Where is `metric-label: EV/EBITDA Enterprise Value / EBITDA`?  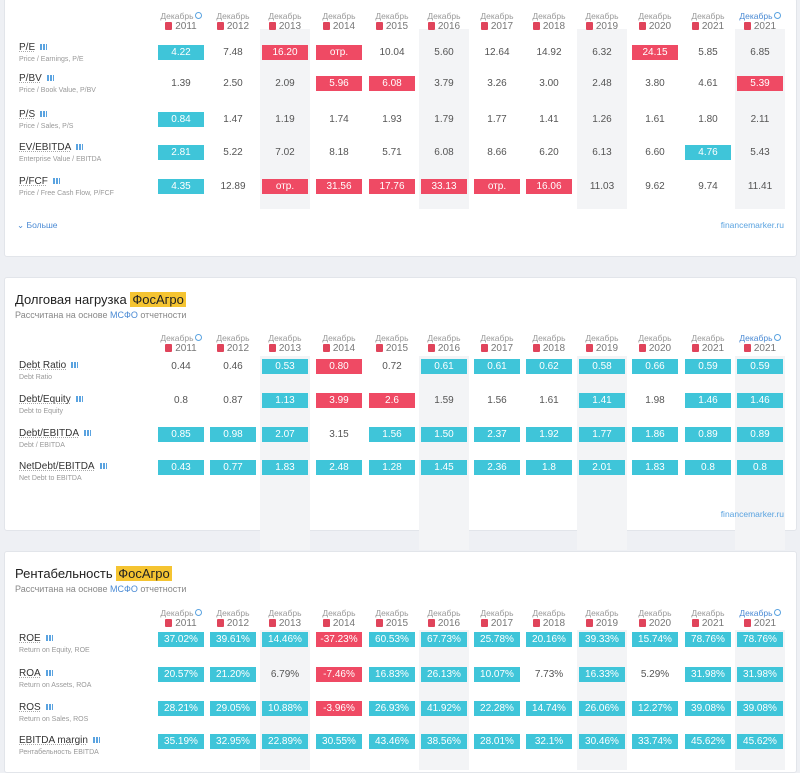
metric-label: EV/EBITDA Enterprise Value / EBITDA is located at coordinates (60, 150).